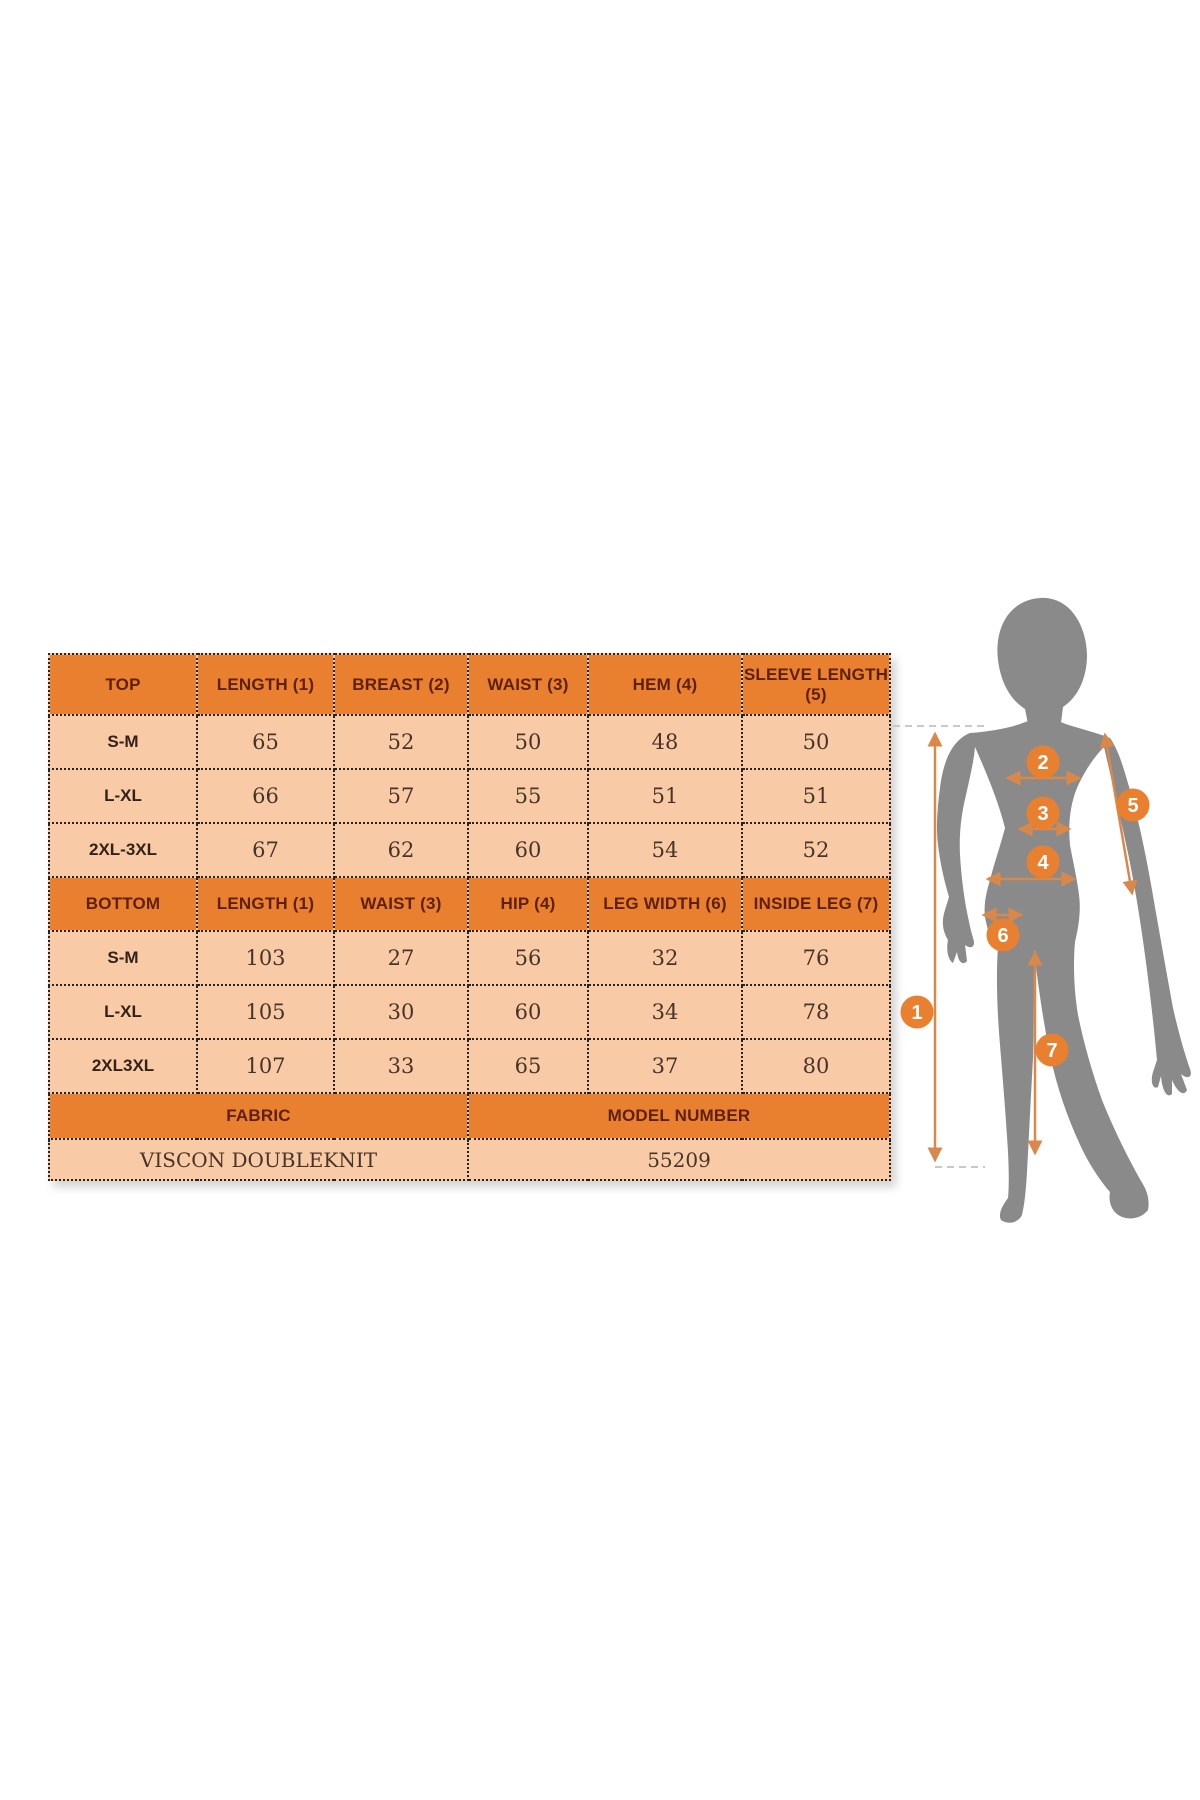 The height and width of the screenshot is (1800, 1200). Describe the element at coordinates (265, 796) in the screenshot. I see `measurement-value: 66` at that location.